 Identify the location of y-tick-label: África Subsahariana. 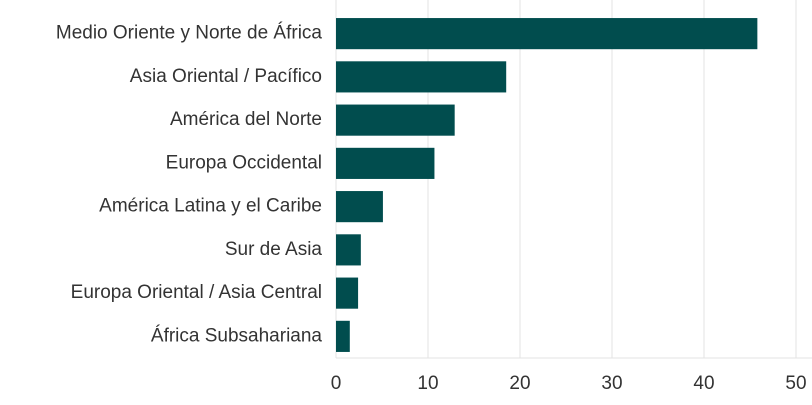
(237, 335).